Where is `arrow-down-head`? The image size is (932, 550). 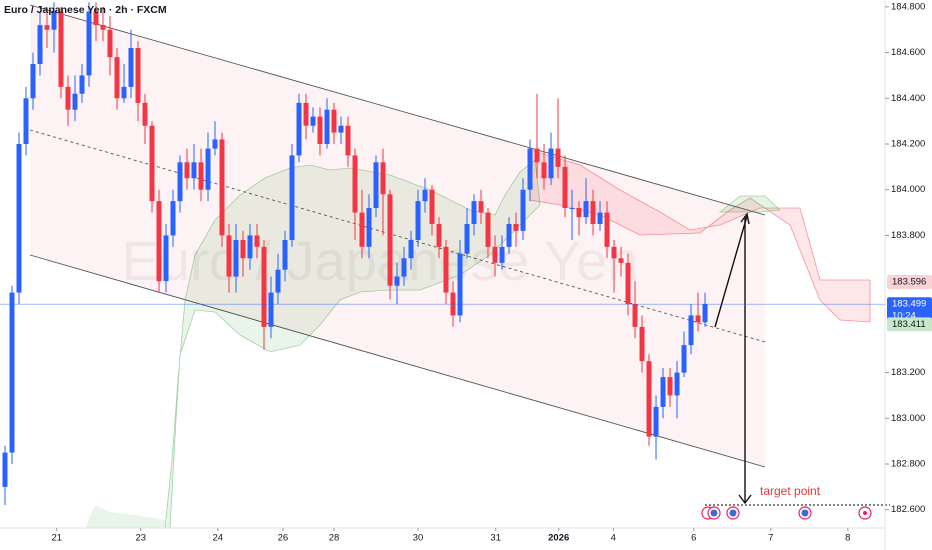
arrow-down-head is located at coordinates (745, 499).